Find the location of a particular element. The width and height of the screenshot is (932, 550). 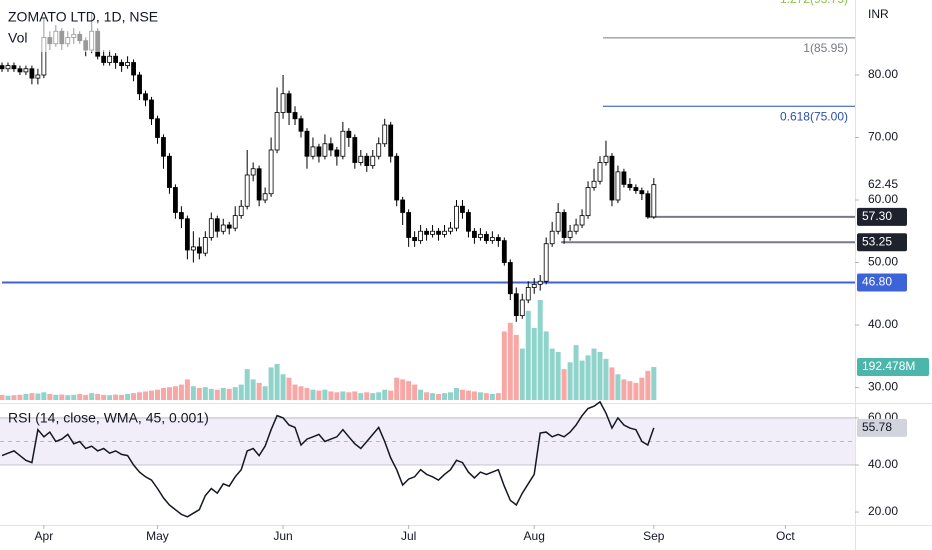

price-marker-label: 57.30 is located at coordinates (877, 216).